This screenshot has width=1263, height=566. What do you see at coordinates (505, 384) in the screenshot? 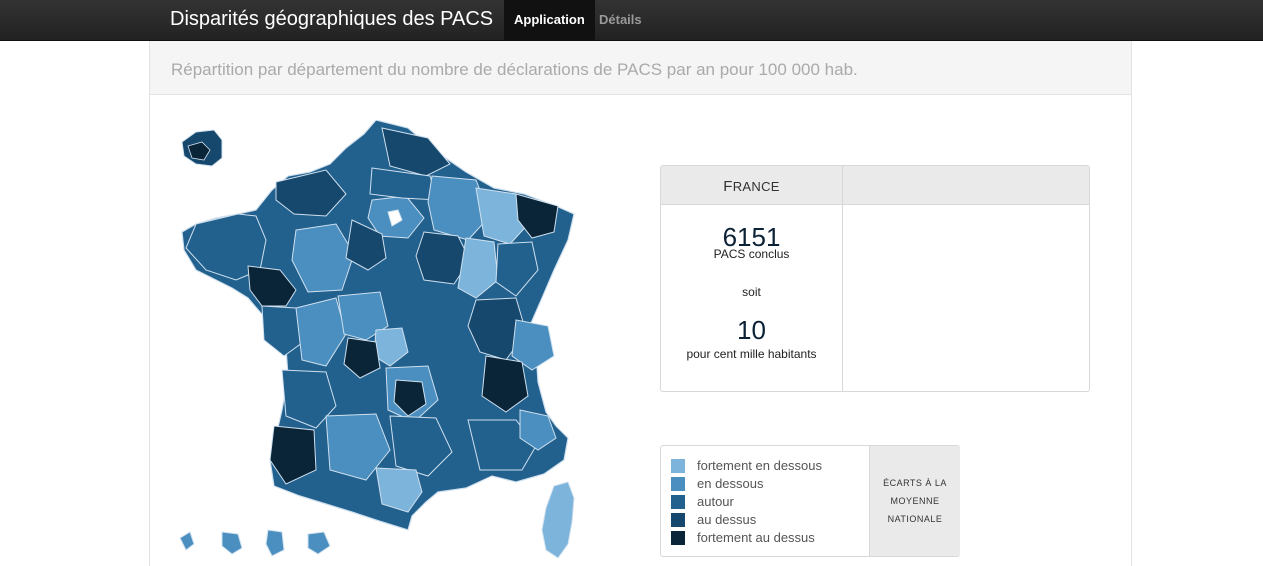
I see `map-dept-isere` at bounding box center [505, 384].